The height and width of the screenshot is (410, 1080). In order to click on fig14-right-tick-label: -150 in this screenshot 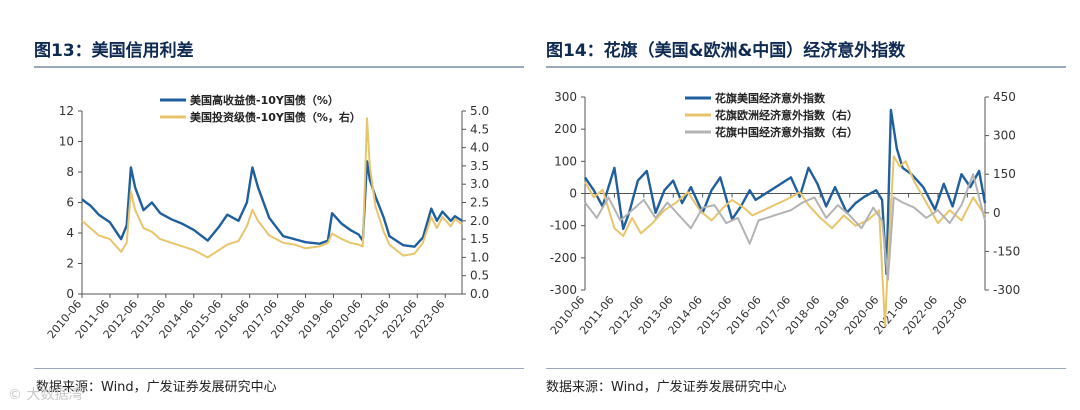, I will do `click(1006, 251)`.